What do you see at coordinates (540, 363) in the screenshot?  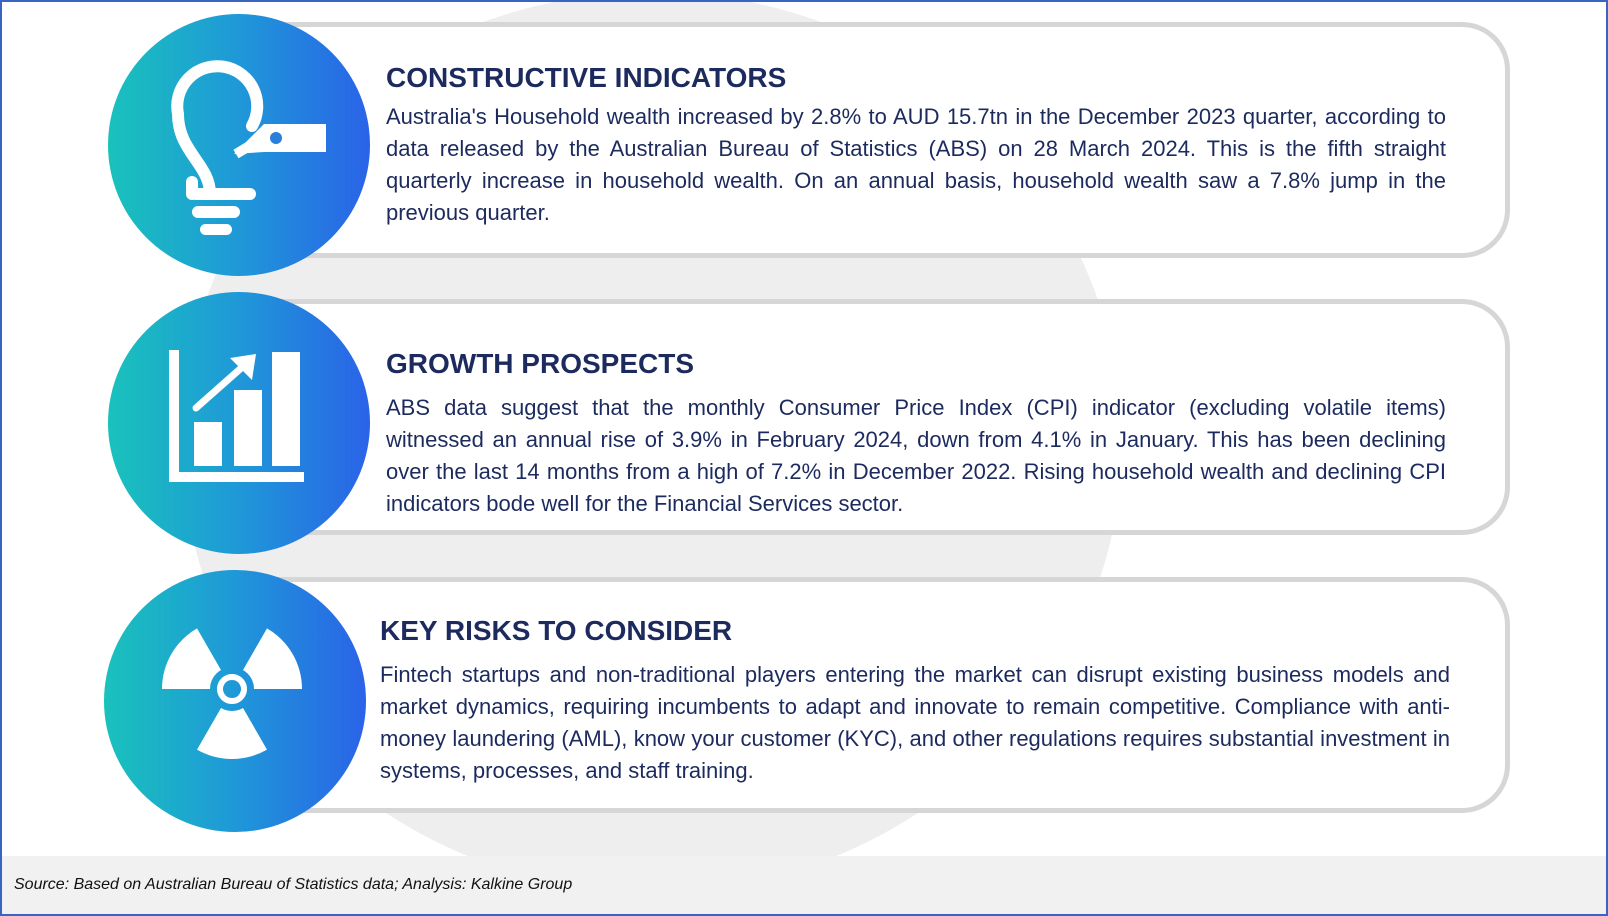 I see `section-title: GROWTH PROSPECTS` at bounding box center [540, 363].